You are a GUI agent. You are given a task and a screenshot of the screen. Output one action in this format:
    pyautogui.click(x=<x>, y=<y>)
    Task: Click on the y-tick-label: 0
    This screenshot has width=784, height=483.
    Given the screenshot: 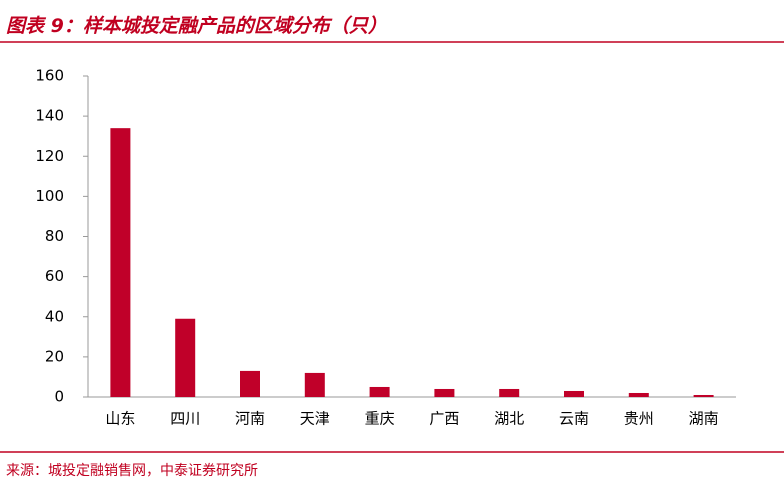 What is the action you would take?
    pyautogui.click(x=59, y=397)
    